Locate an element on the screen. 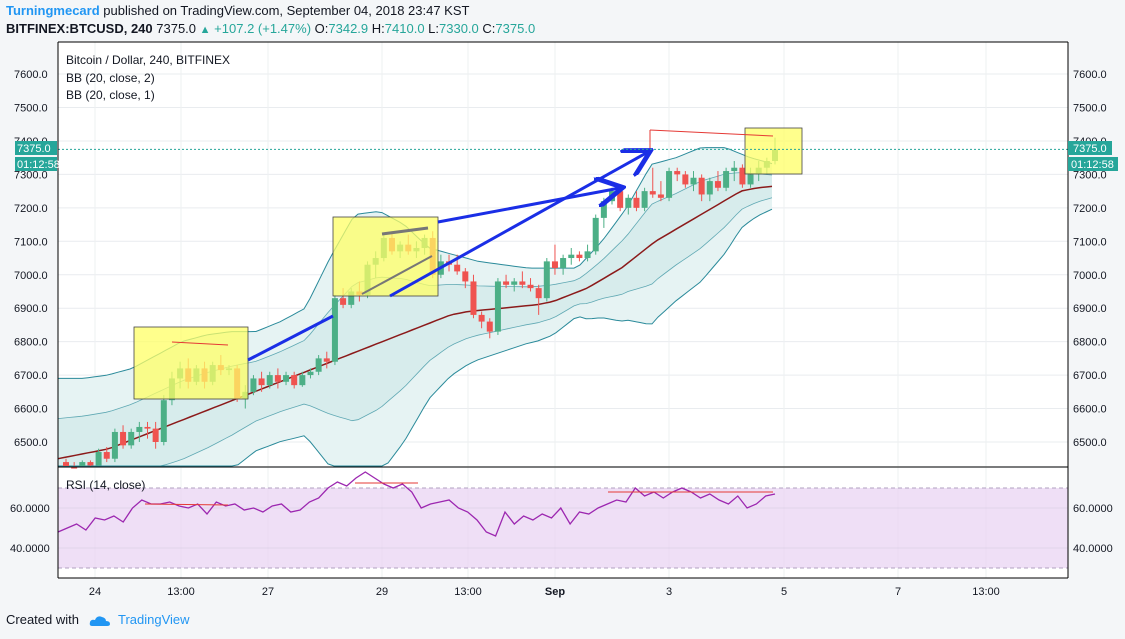 This screenshot has height=639, width=1125. resistance-line is located at coordinates (200, 343).